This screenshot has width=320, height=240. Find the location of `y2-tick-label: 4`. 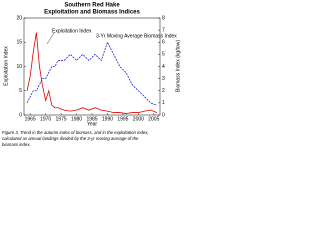

y2-tick-label: 4 is located at coordinates (163, 67).